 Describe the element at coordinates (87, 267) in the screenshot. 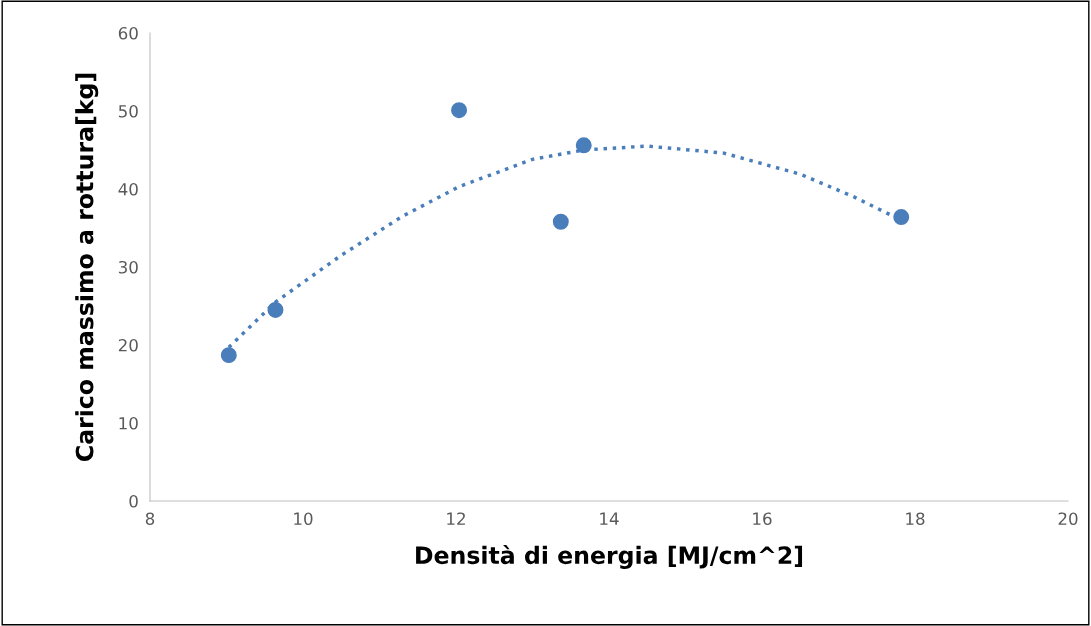

I see `y-axis-title: Carico massimo a rottura[kg]` at that location.